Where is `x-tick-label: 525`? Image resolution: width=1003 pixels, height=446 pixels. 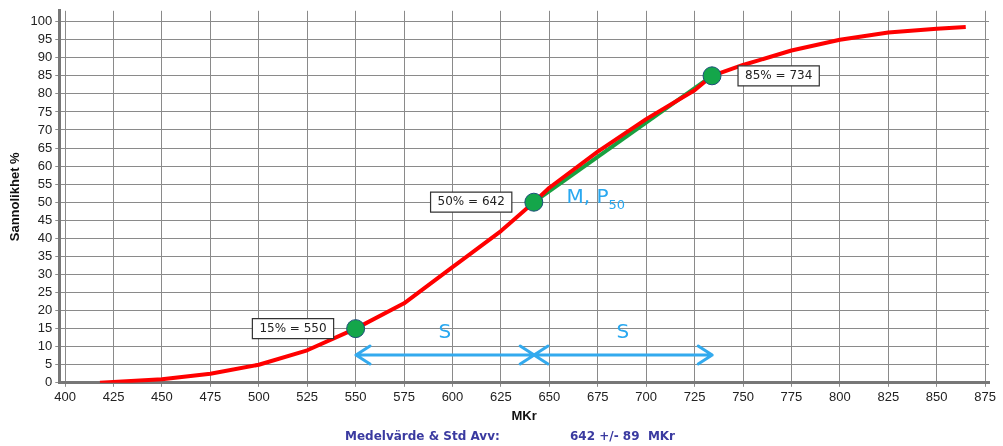 x-tick-label: 525 is located at coordinates (307, 397).